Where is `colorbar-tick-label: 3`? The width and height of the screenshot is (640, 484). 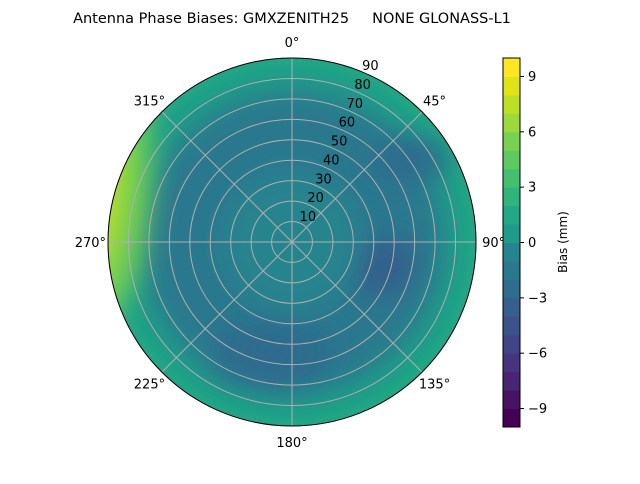
colorbar-tick-label: 3 is located at coordinates (532, 188).